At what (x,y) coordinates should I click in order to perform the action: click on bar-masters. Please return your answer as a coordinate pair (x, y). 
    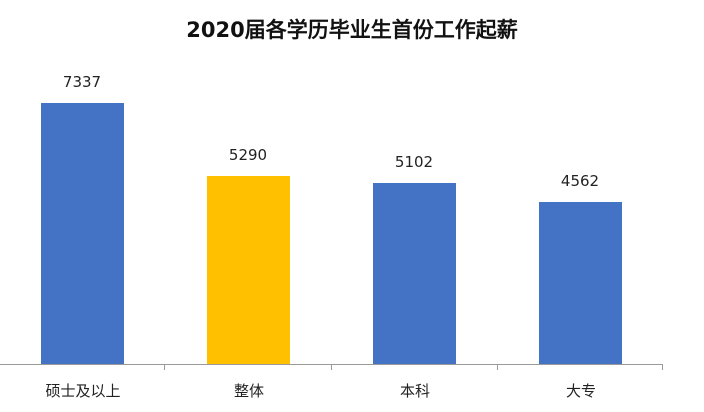
    Looking at the image, I should click on (82, 233).